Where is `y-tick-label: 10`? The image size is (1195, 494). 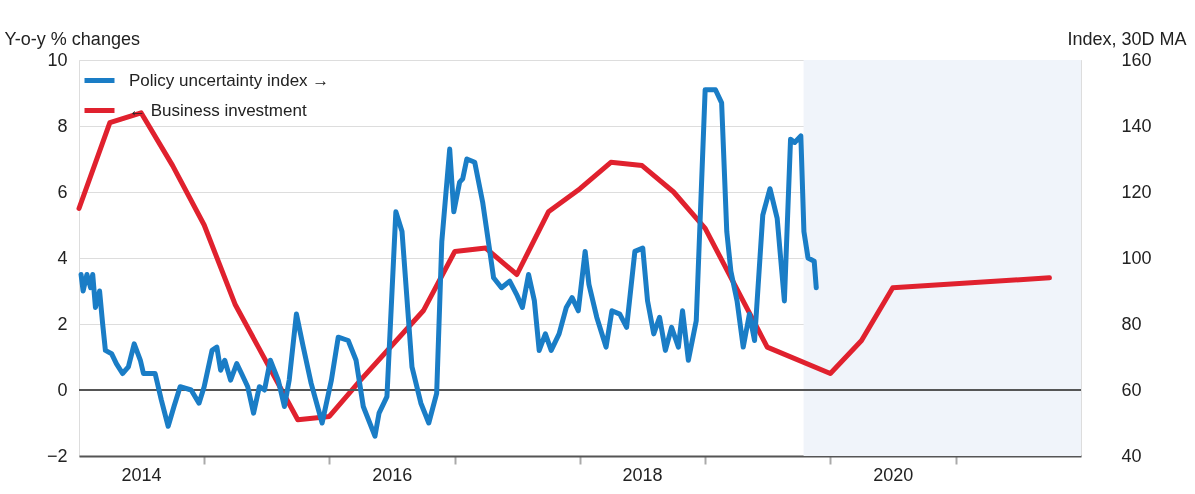
y-tick-label: 10 is located at coordinates (57, 59).